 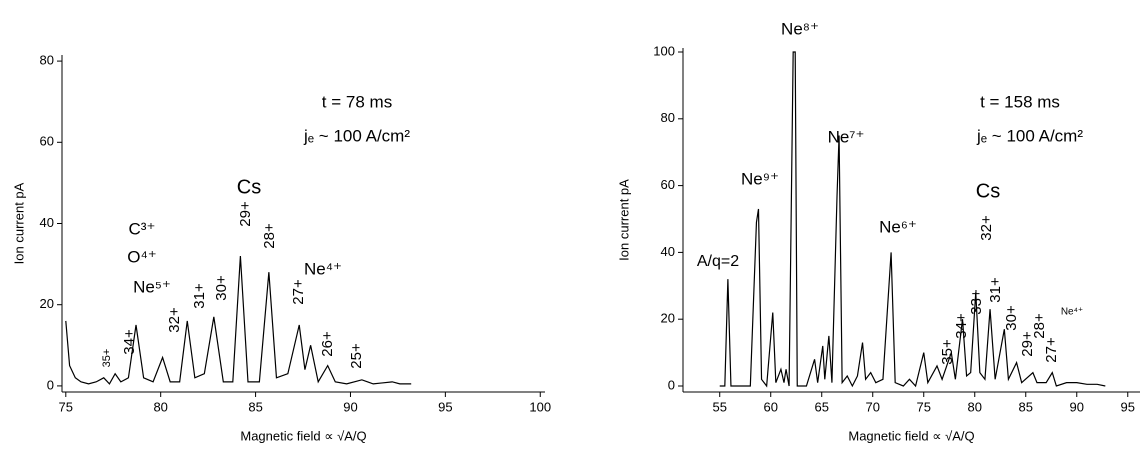 I want to click on x-tick-label: 60, so click(x=770, y=406).